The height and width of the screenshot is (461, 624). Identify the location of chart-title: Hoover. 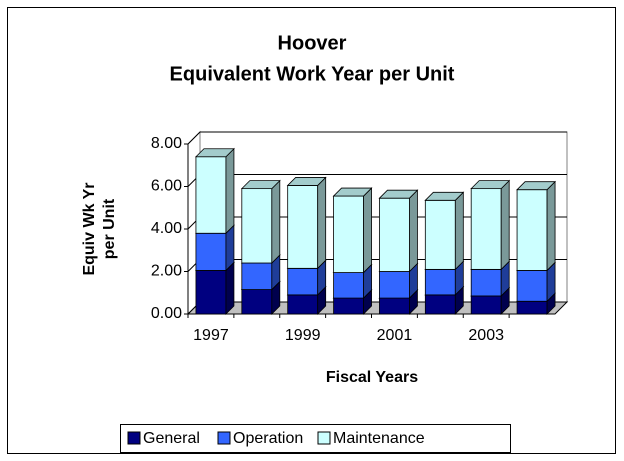
(312, 43).